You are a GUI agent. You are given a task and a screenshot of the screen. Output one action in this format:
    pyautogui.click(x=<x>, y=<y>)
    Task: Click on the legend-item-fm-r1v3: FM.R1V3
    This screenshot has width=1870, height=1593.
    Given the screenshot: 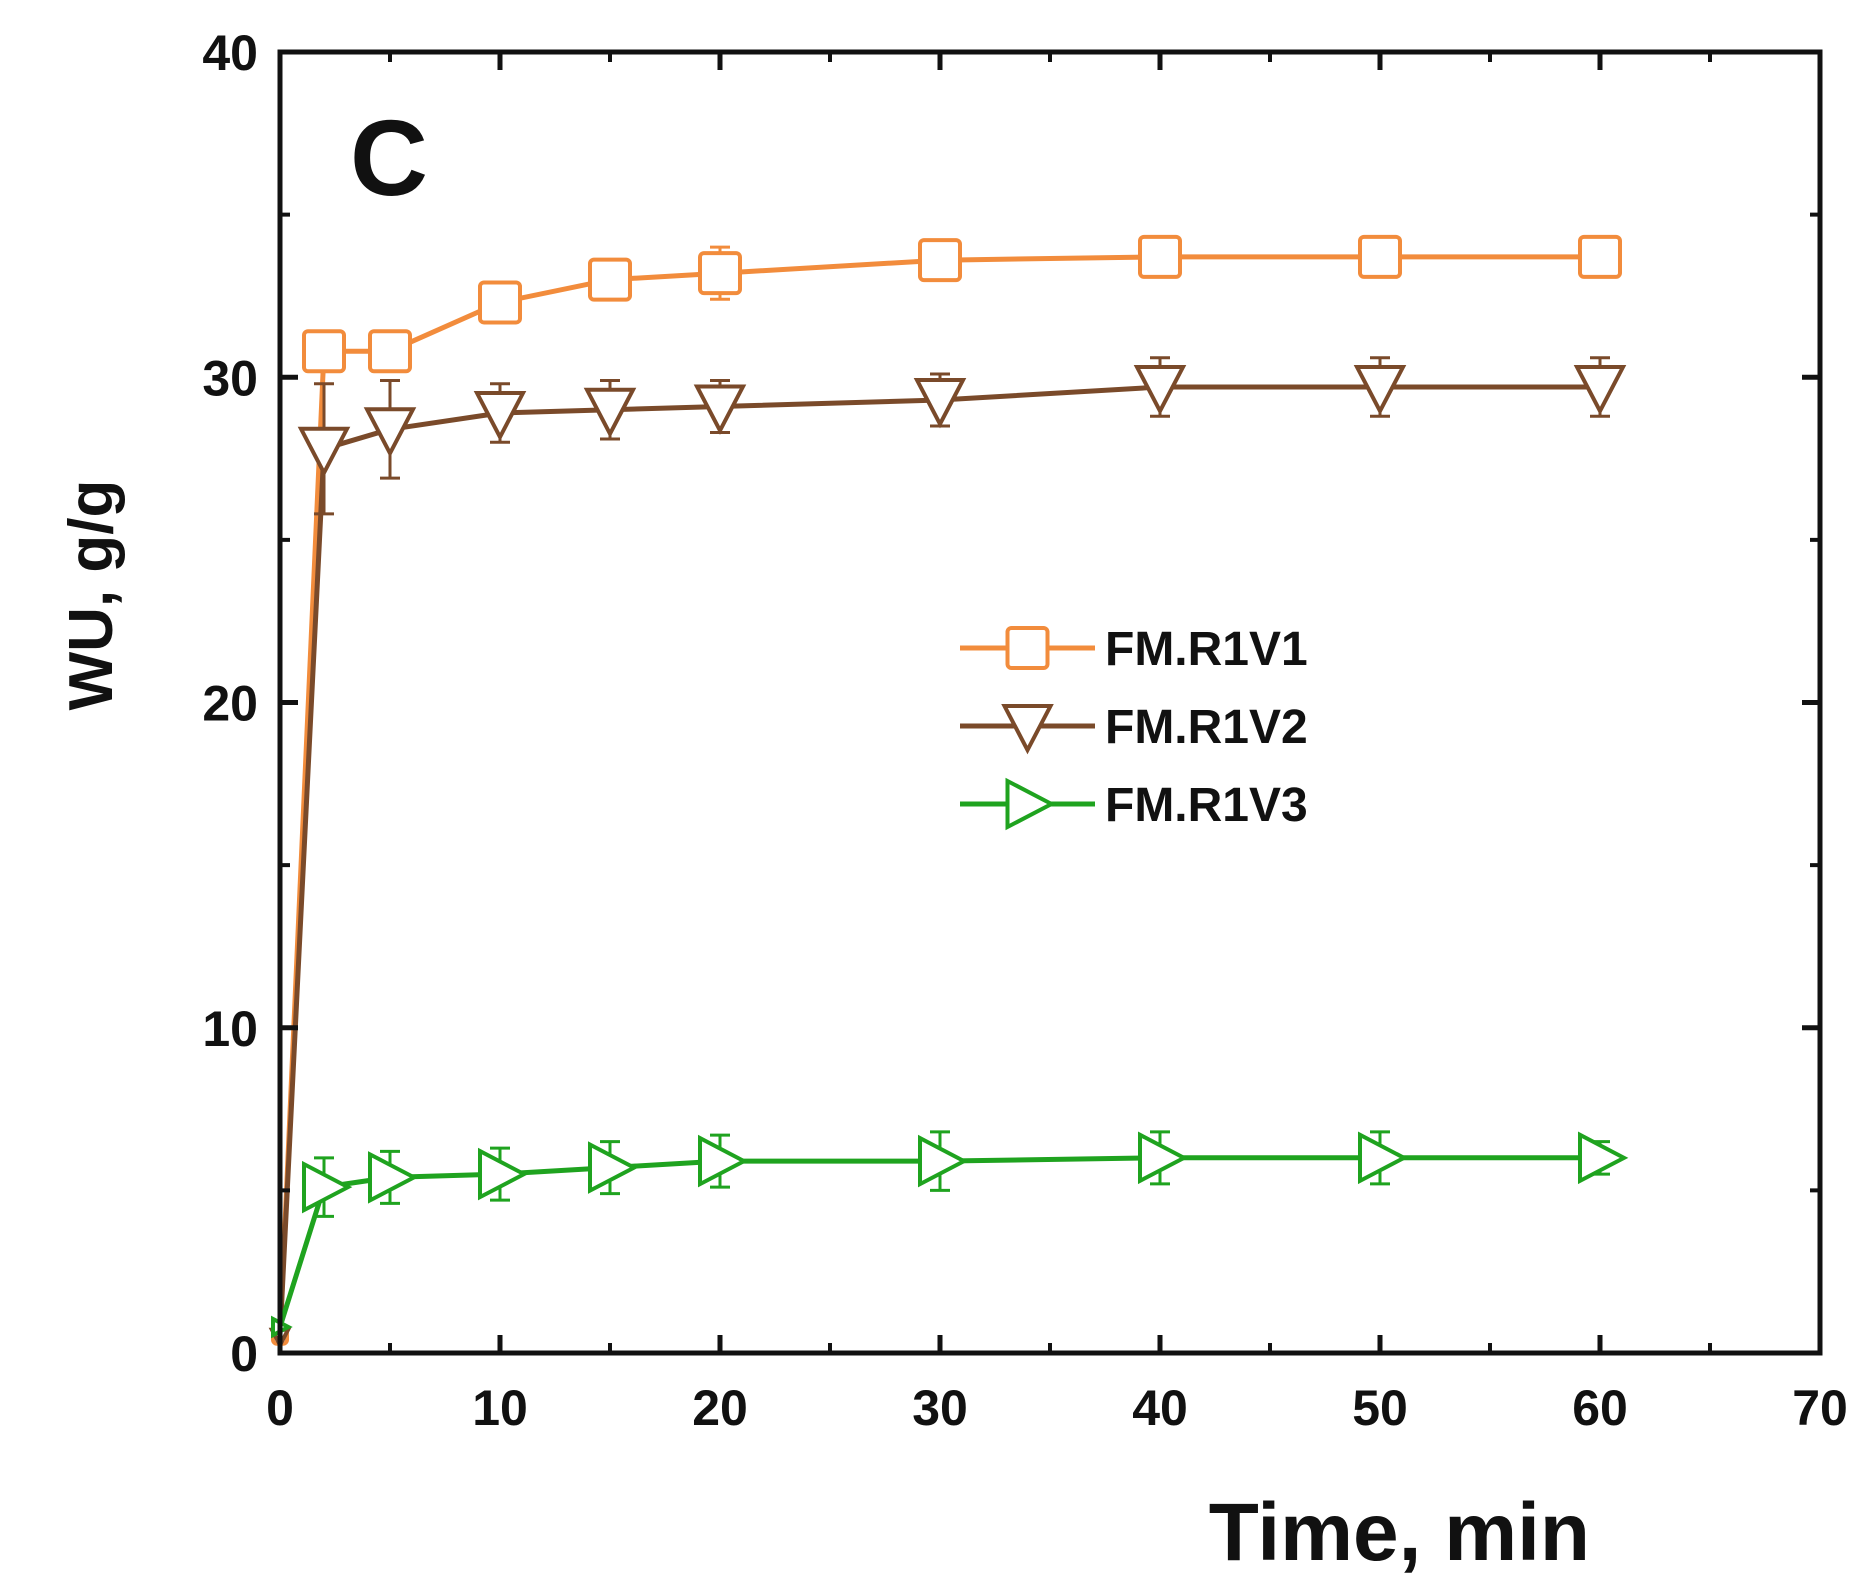 What is the action you would take?
    pyautogui.click(x=1134, y=804)
    